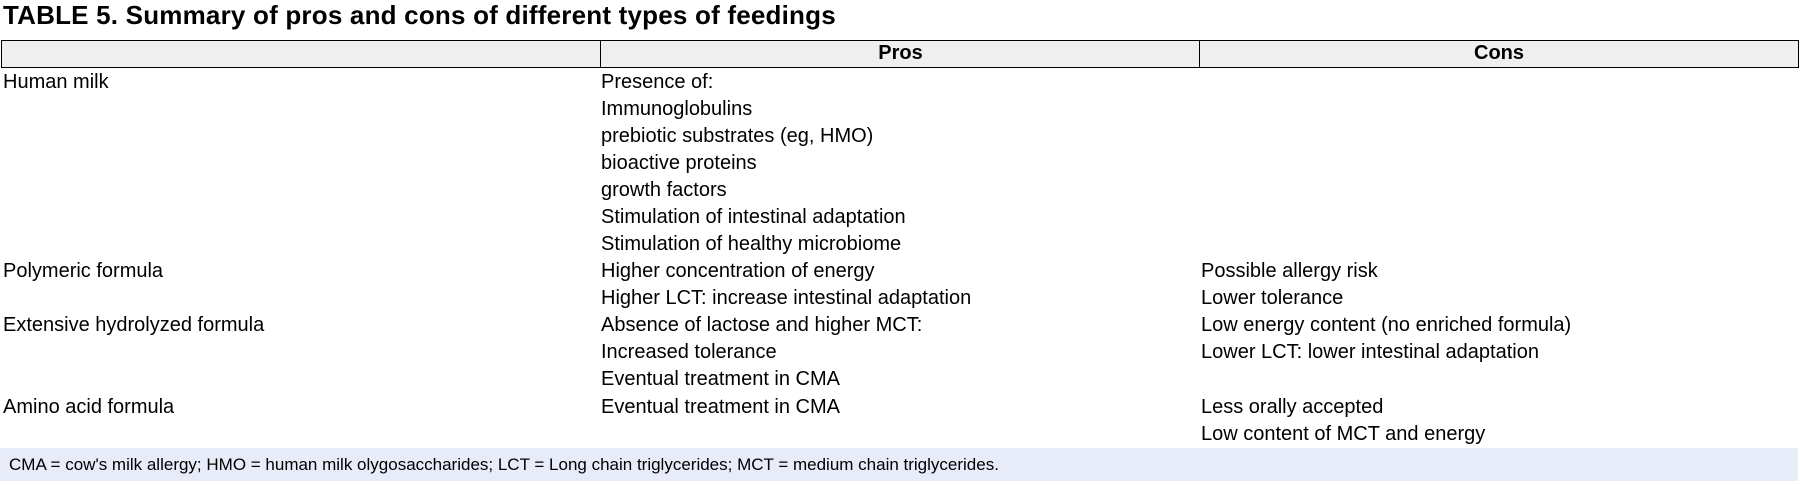 The image size is (1800, 485). I want to click on cons-line: Possible allergy risk, so click(1289, 271).